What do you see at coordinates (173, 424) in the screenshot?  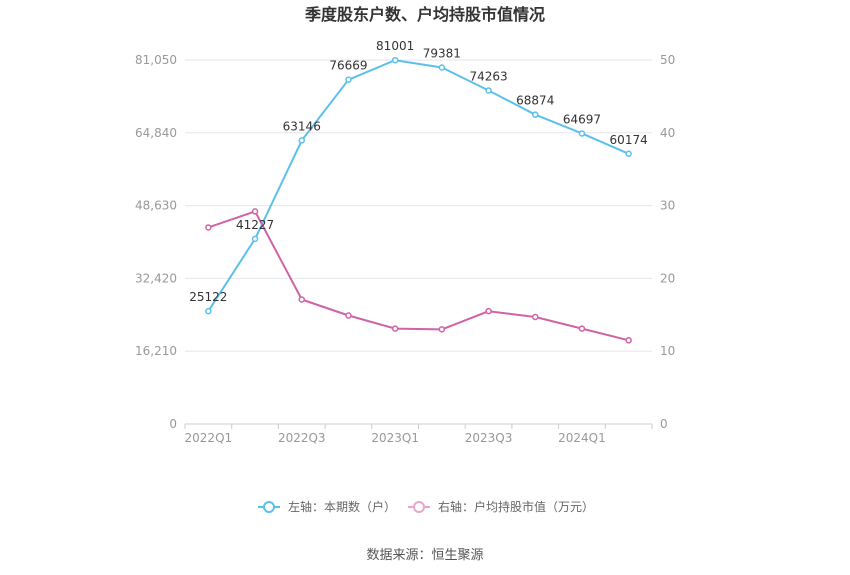 I see `left-tick-label: 0` at bounding box center [173, 424].